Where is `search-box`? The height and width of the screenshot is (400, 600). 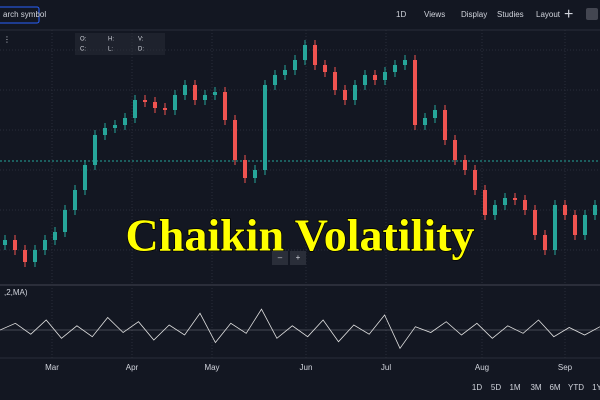
search-box is located at coordinates (20, 15).